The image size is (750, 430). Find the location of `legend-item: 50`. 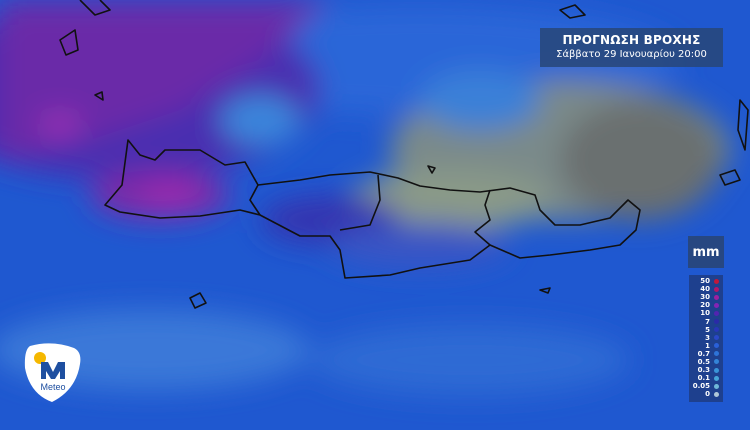

legend-item: 50 is located at coordinates (706, 281).